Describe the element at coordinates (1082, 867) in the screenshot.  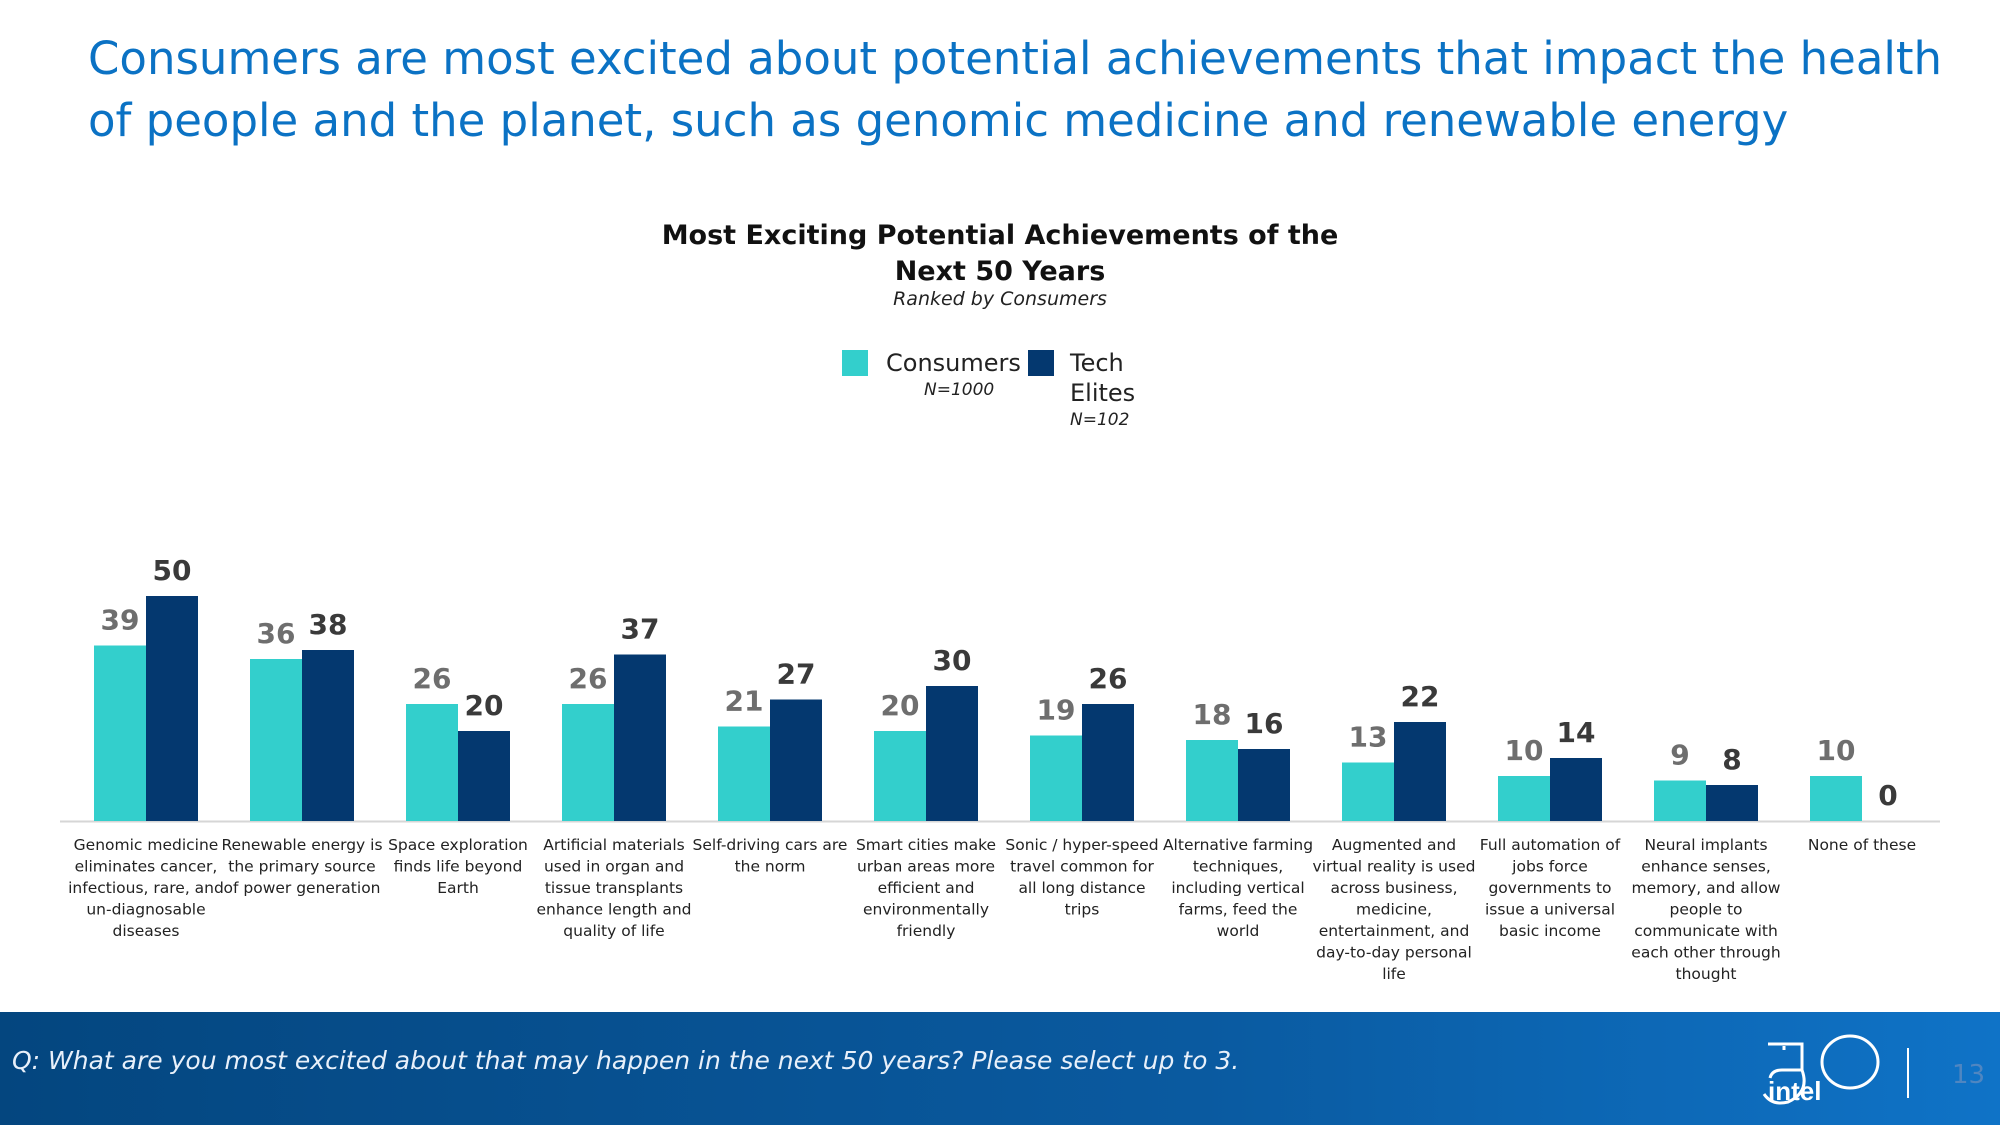
I see `category-label-7-line-2: travel common for` at that location.